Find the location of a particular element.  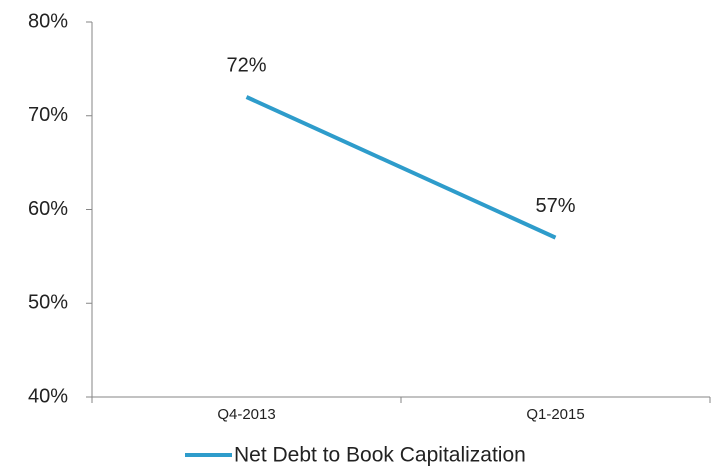

data-line is located at coordinates (401, 167).